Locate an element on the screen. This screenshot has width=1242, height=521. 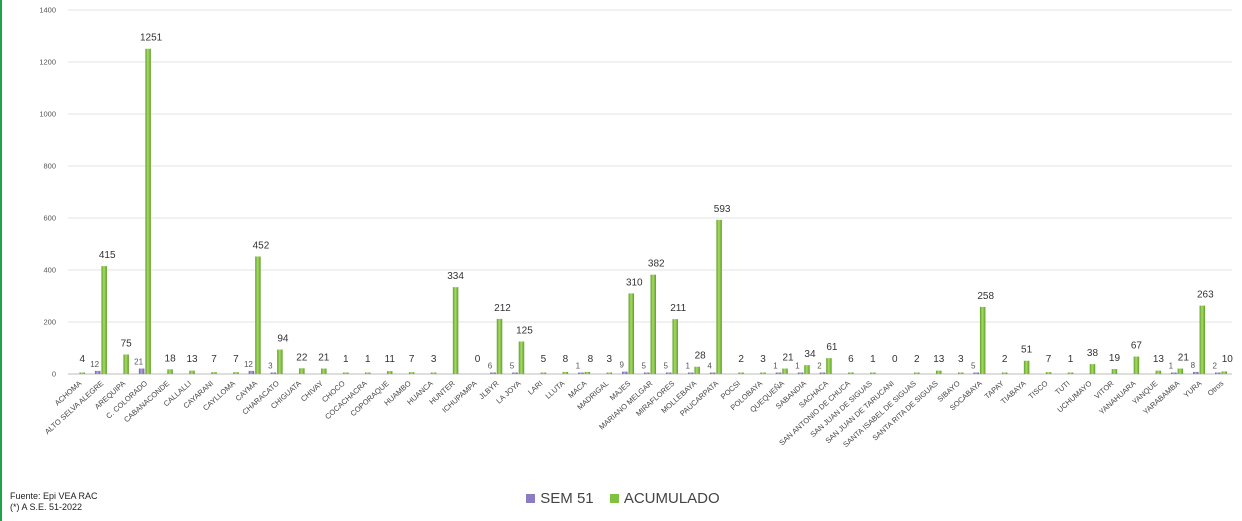
legend-swatch-sem51 is located at coordinates (531, 498).